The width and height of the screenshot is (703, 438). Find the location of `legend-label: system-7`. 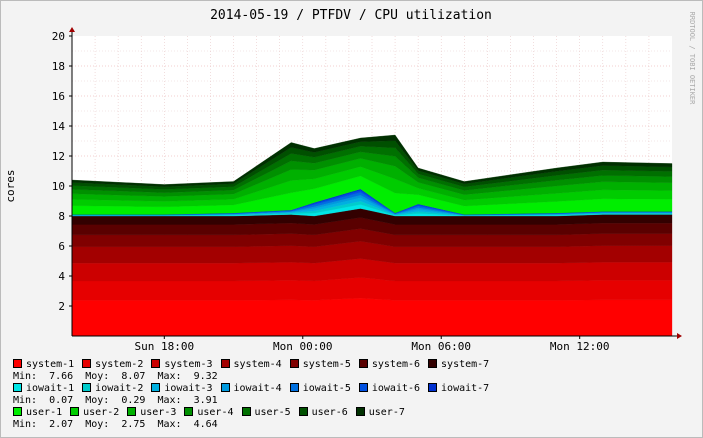

legend-label: system-7 is located at coordinates (465, 364).